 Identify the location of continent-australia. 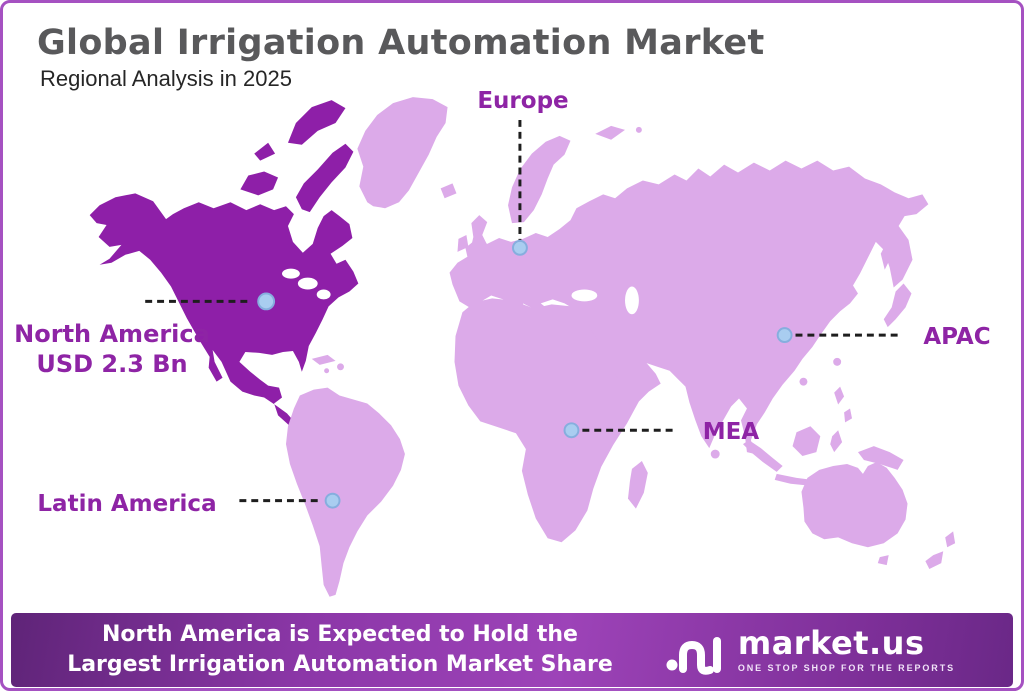
(854, 504).